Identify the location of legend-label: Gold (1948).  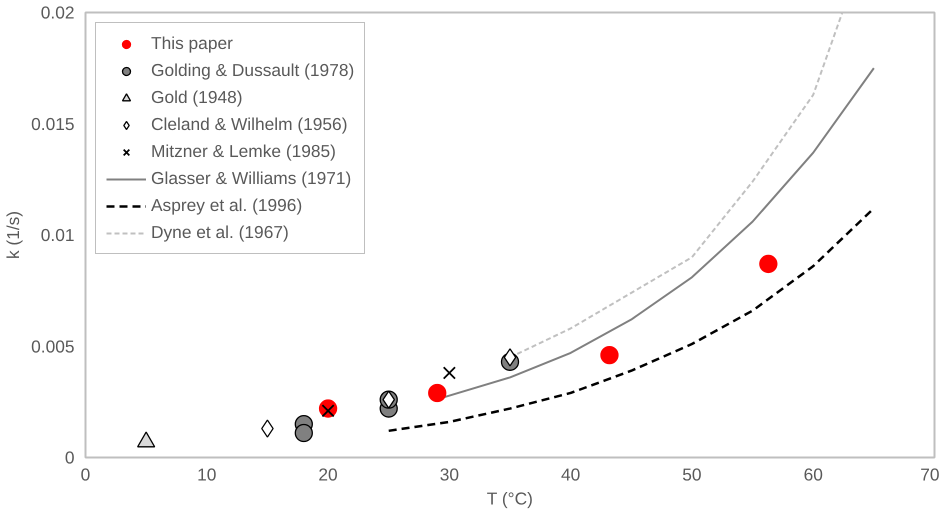
(197, 97).